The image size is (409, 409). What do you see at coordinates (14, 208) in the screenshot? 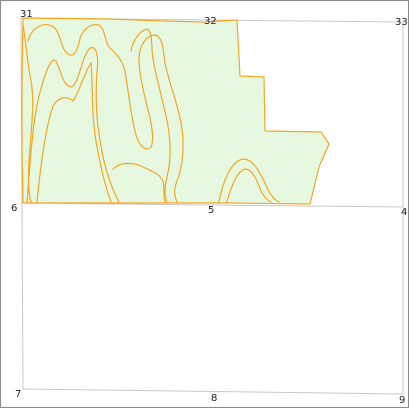
I see `section-label-6: 6` at bounding box center [14, 208].